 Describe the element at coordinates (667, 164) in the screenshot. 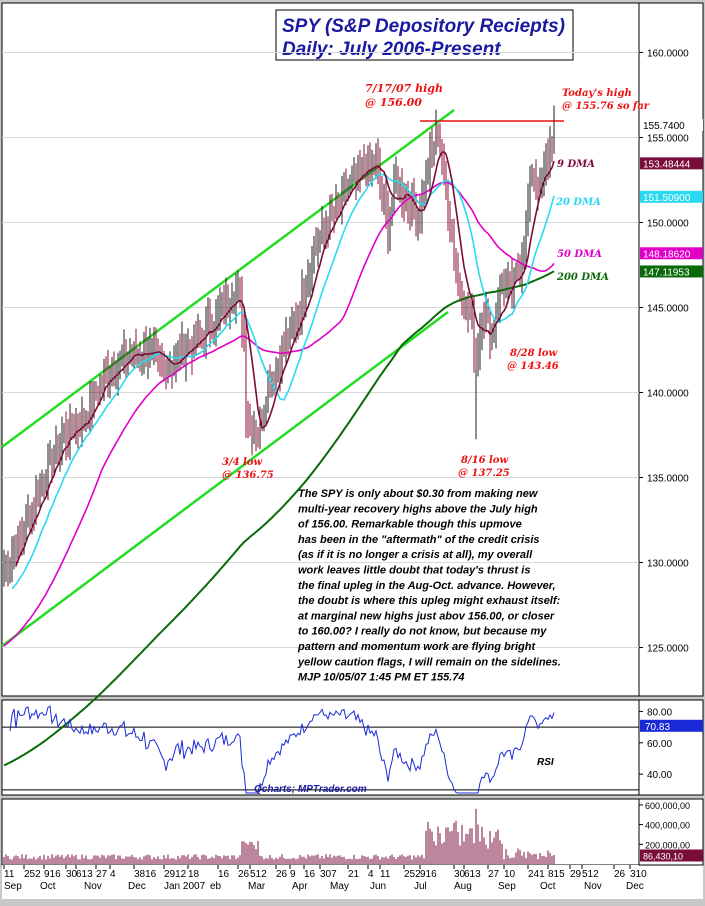

I see `price-value-label: 153.48444` at that location.